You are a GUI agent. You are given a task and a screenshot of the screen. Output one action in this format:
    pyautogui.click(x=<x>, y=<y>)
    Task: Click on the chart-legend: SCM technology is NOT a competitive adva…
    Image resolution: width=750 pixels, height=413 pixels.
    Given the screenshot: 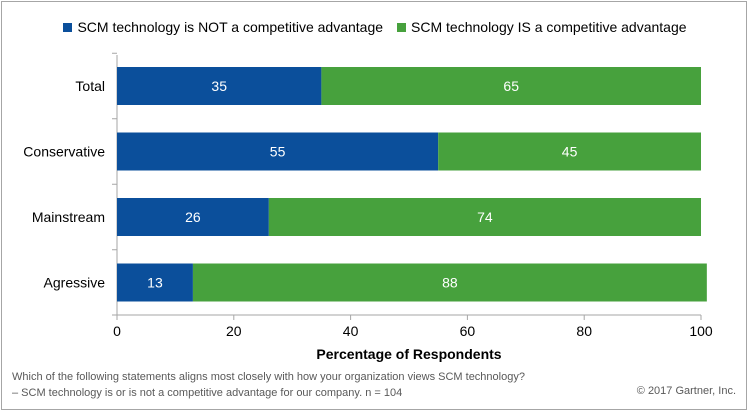 What is the action you would take?
    pyautogui.click(x=375, y=27)
    